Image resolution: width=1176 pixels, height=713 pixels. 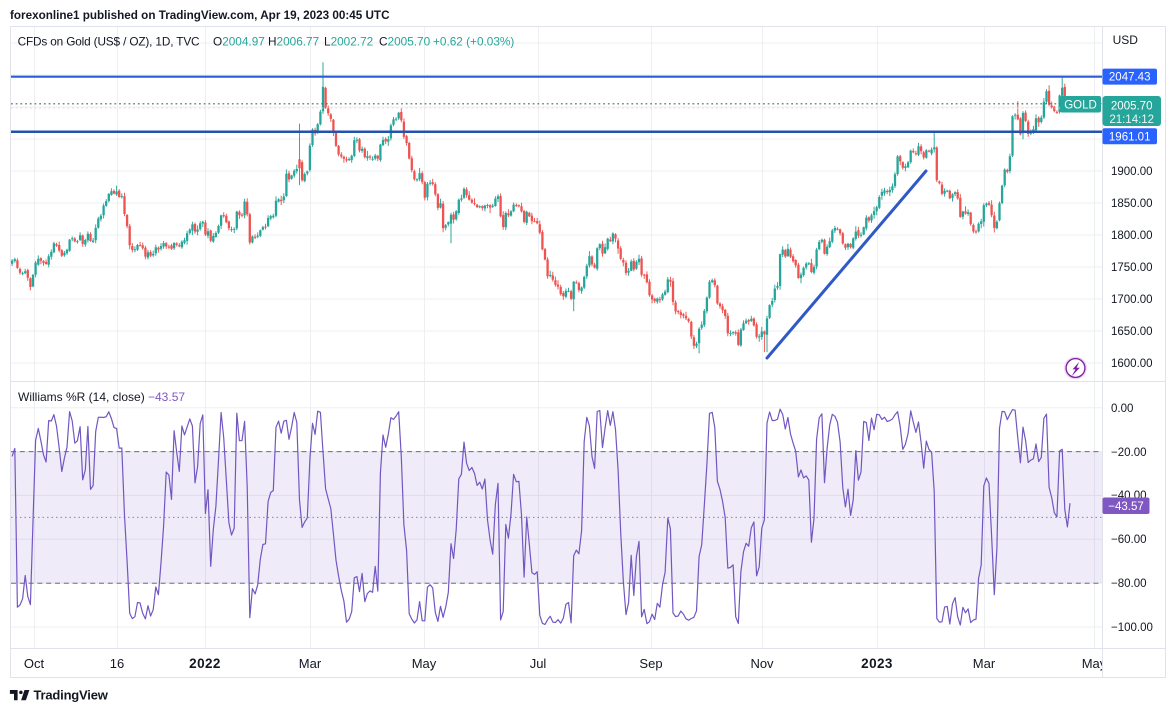 What do you see at coordinates (650, 663) in the screenshot?
I see `svg-text: Sep` at bounding box center [650, 663].